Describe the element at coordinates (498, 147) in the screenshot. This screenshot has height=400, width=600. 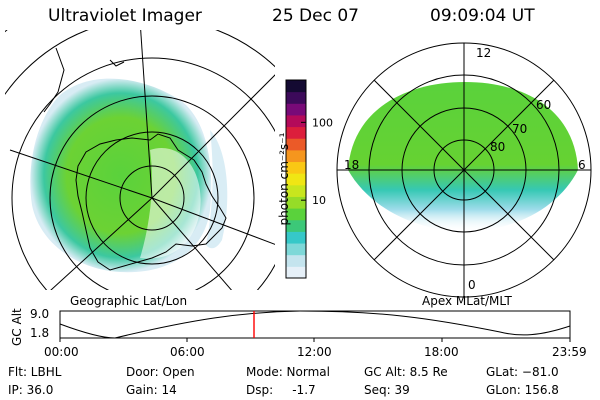
I see `mlat-label-80: 80` at that location.